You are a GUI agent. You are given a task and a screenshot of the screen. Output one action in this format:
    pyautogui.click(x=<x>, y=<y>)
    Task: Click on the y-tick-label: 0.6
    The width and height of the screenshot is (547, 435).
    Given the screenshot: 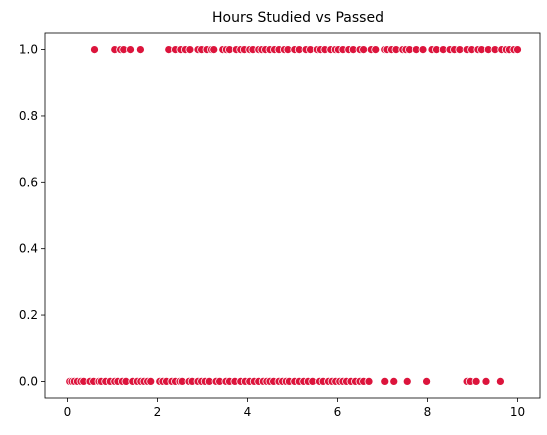 What is the action you would take?
    pyautogui.click(x=28, y=182)
    